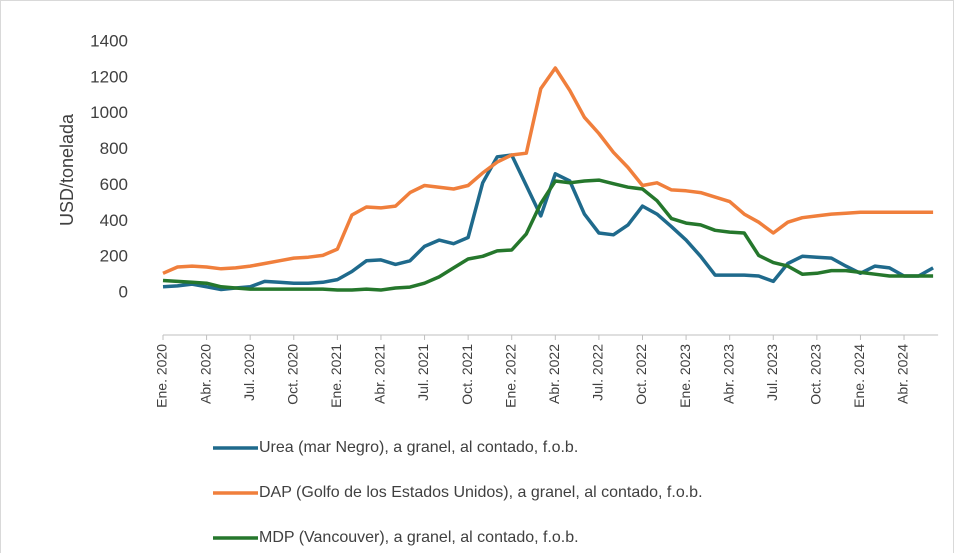 The width and height of the screenshot is (954, 558). Describe the element at coordinates (859, 376) in the screenshot. I see `x-tick-label: Ene. 2024` at that location.